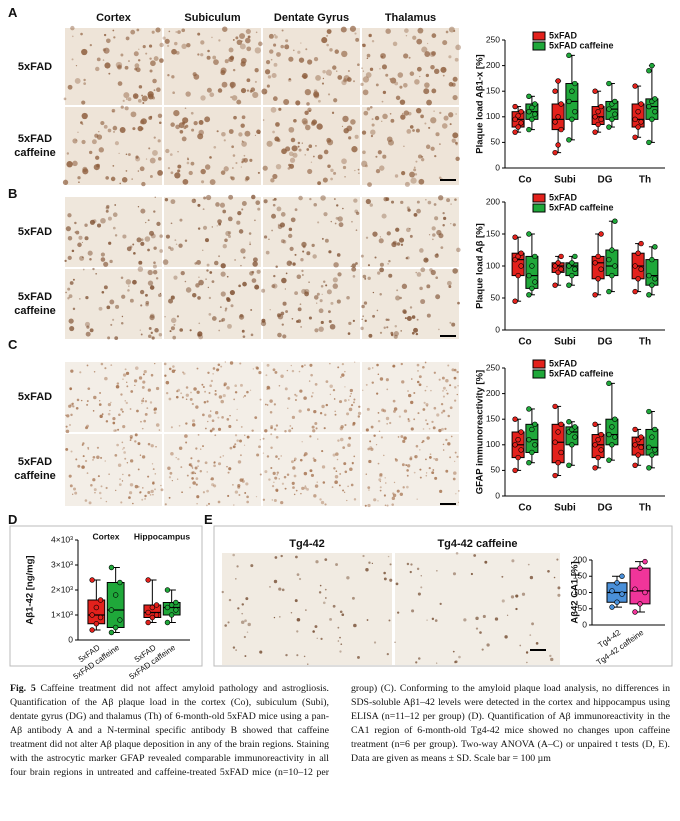 The width and height of the screenshot is (680, 821). I want to click on y-tick-label: 50, so click(496, 142).